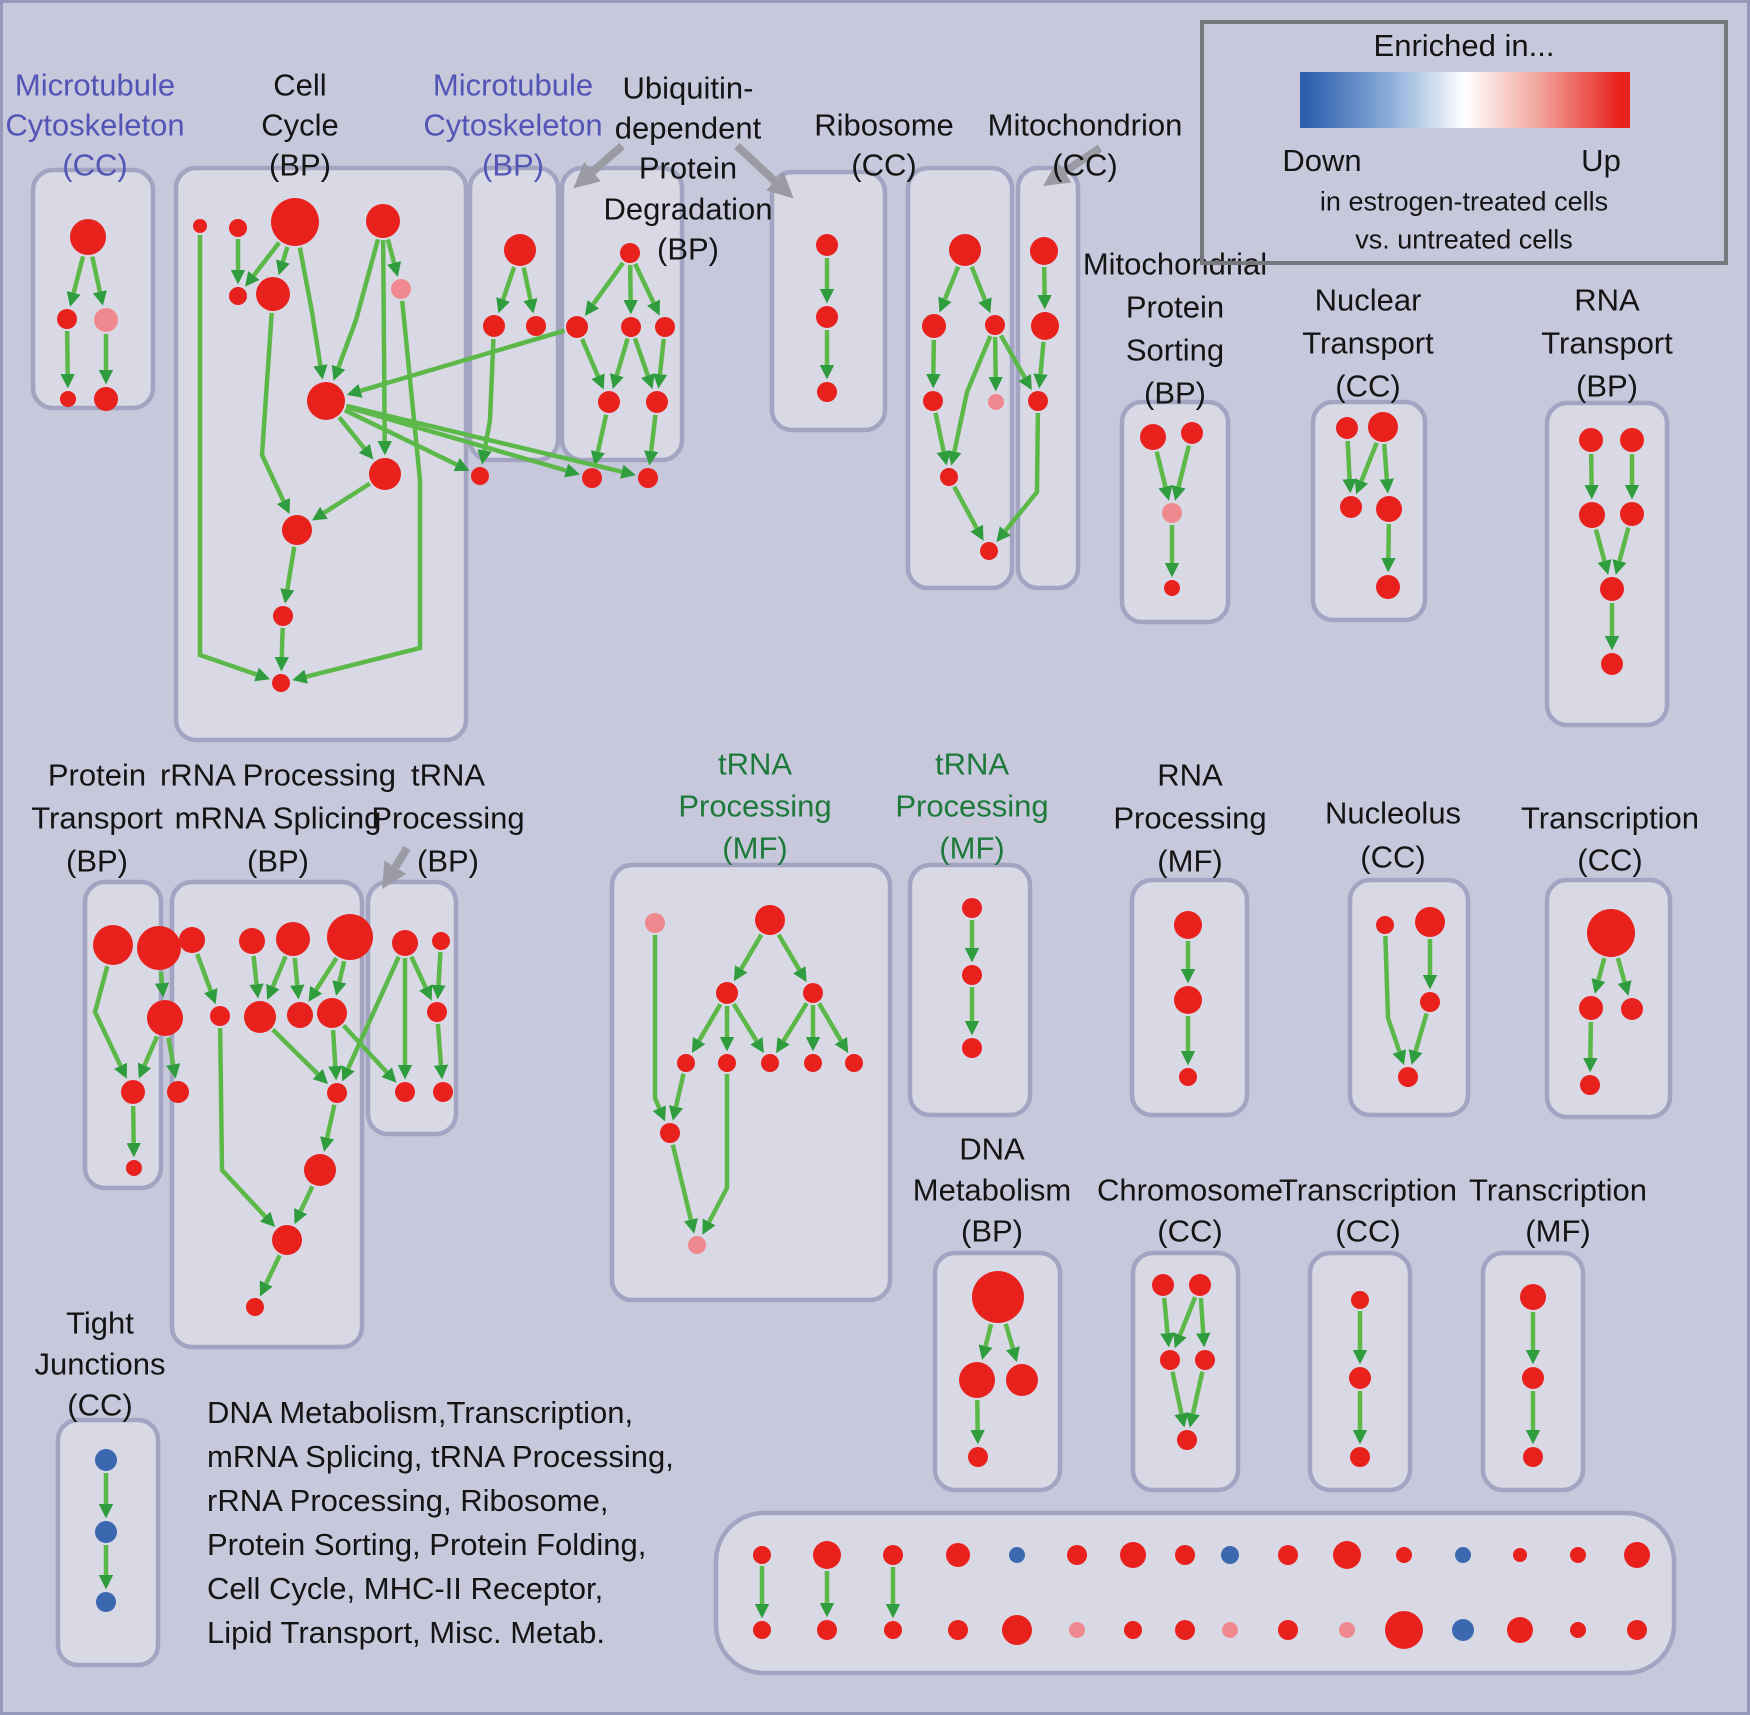 The height and width of the screenshot is (1715, 1750). Describe the element at coordinates (1464, 201) in the screenshot. I see `legend-subtitle-1: in estrogen-treated cells` at that location.